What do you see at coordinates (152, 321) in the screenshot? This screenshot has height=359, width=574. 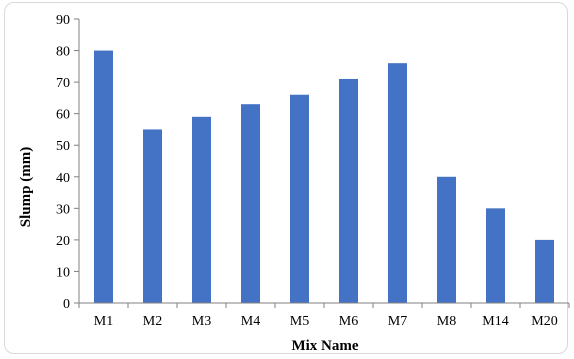 I see `x-tick-label-m2: M2` at bounding box center [152, 321].